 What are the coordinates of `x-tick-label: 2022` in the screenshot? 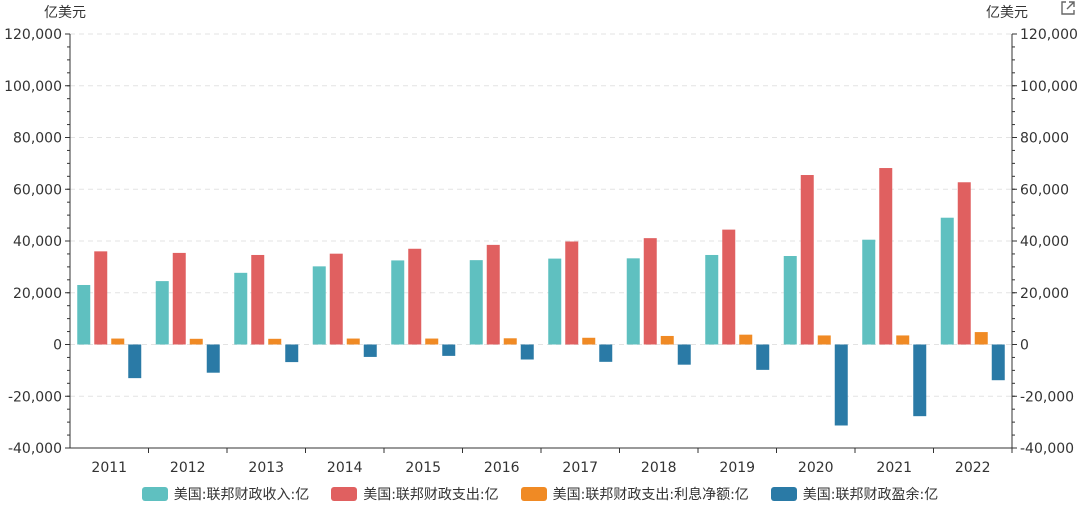 It's located at (973, 468).